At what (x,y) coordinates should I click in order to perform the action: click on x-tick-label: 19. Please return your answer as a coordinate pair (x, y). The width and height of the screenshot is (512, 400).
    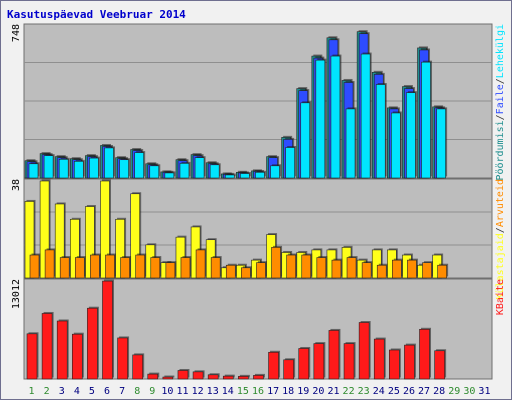
    Looking at the image, I should click on (303, 391).